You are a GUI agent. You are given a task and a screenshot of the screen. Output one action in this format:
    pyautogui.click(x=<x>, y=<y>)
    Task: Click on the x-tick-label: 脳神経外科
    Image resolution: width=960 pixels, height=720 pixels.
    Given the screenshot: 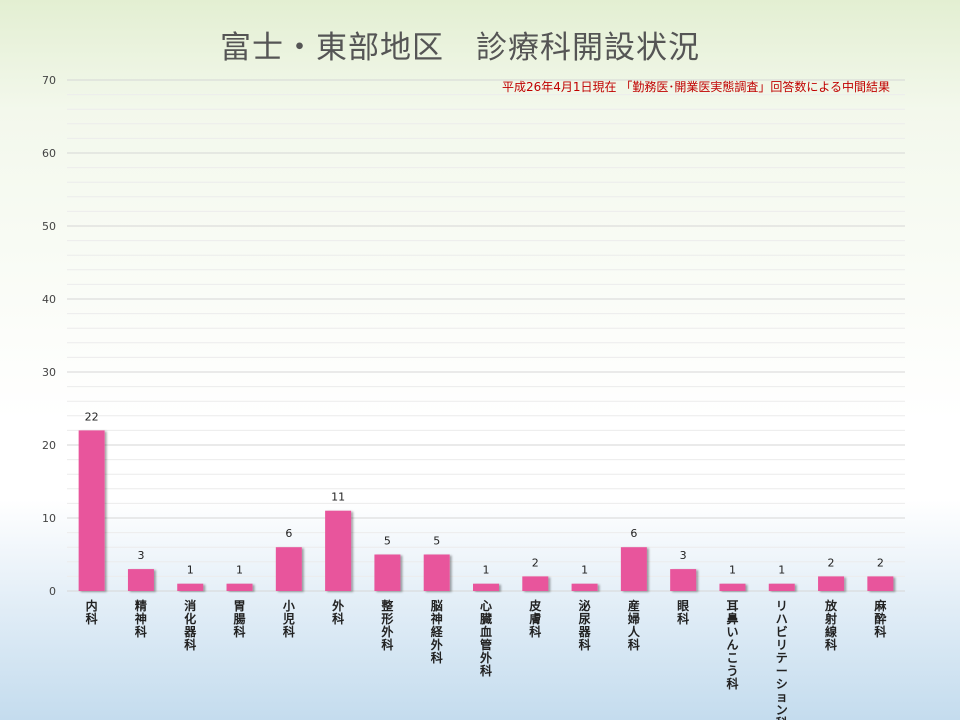 What is the action you would take?
    pyautogui.click(x=437, y=631)
    